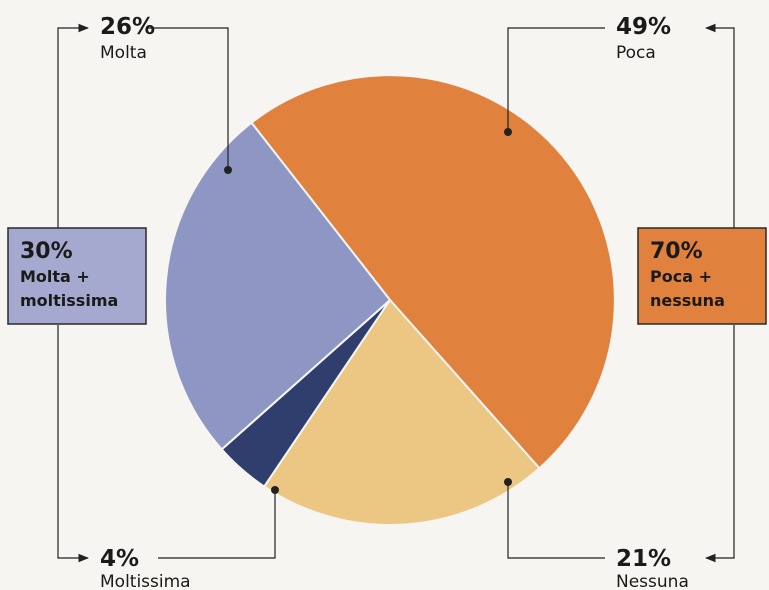 The width and height of the screenshot is (769, 590). Describe the element at coordinates (228, 170) in the screenshot. I see `leader-dot-molta` at that location.